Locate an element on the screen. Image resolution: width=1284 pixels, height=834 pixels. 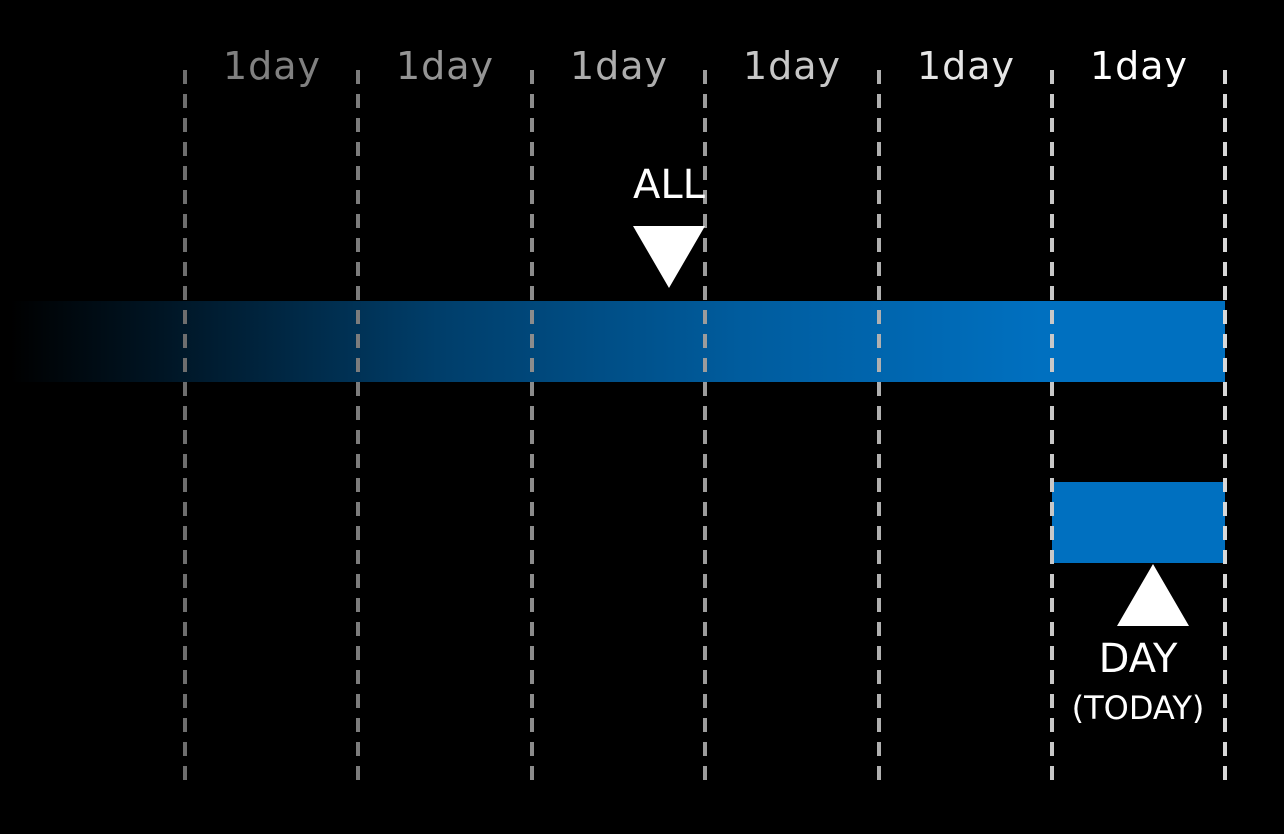
day-range-bar is located at coordinates (1138, 522).